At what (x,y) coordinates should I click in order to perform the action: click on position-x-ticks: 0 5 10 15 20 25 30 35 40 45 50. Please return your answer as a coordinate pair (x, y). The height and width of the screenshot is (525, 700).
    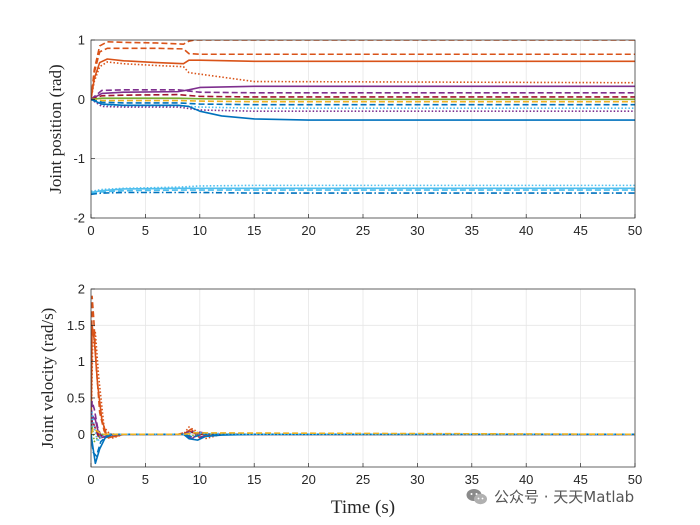
    Looking at the image, I should click on (364, 226).